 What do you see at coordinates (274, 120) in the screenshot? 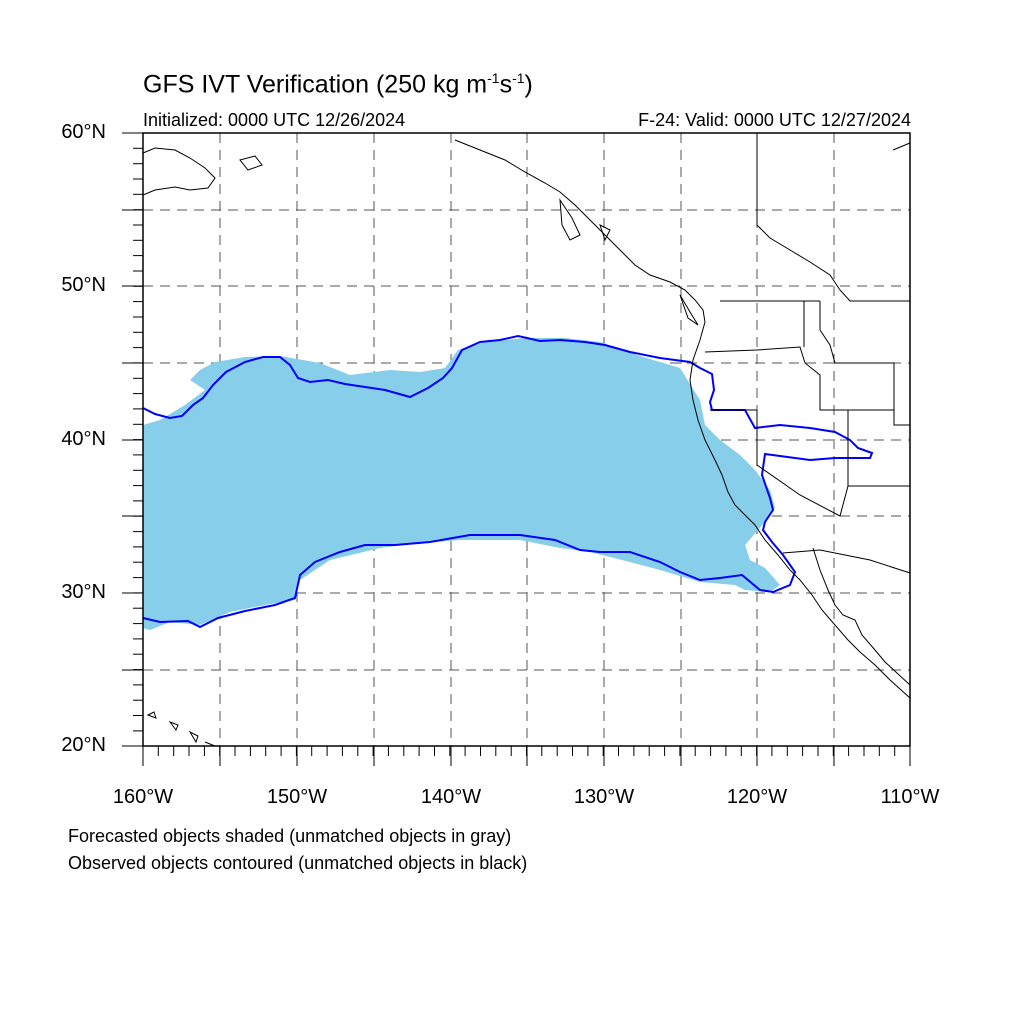
I see `initialized-time: Initialized: 0000 UTC 12/26/2024` at bounding box center [274, 120].